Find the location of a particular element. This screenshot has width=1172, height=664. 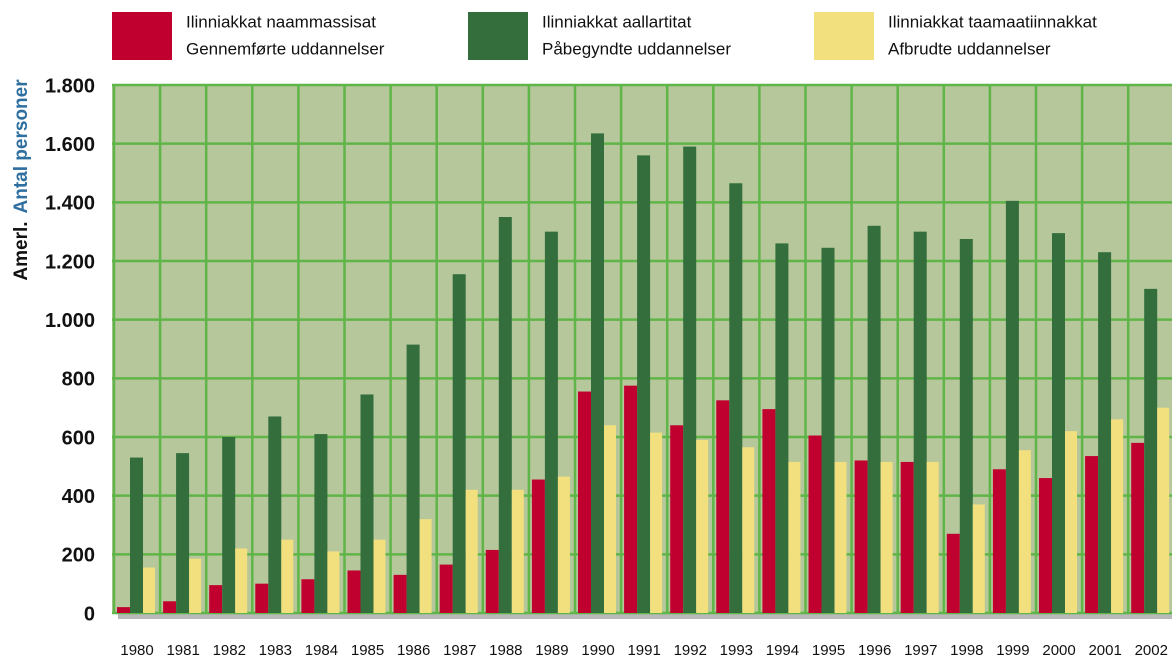

x-tick-label: 1986 is located at coordinates (413, 650).